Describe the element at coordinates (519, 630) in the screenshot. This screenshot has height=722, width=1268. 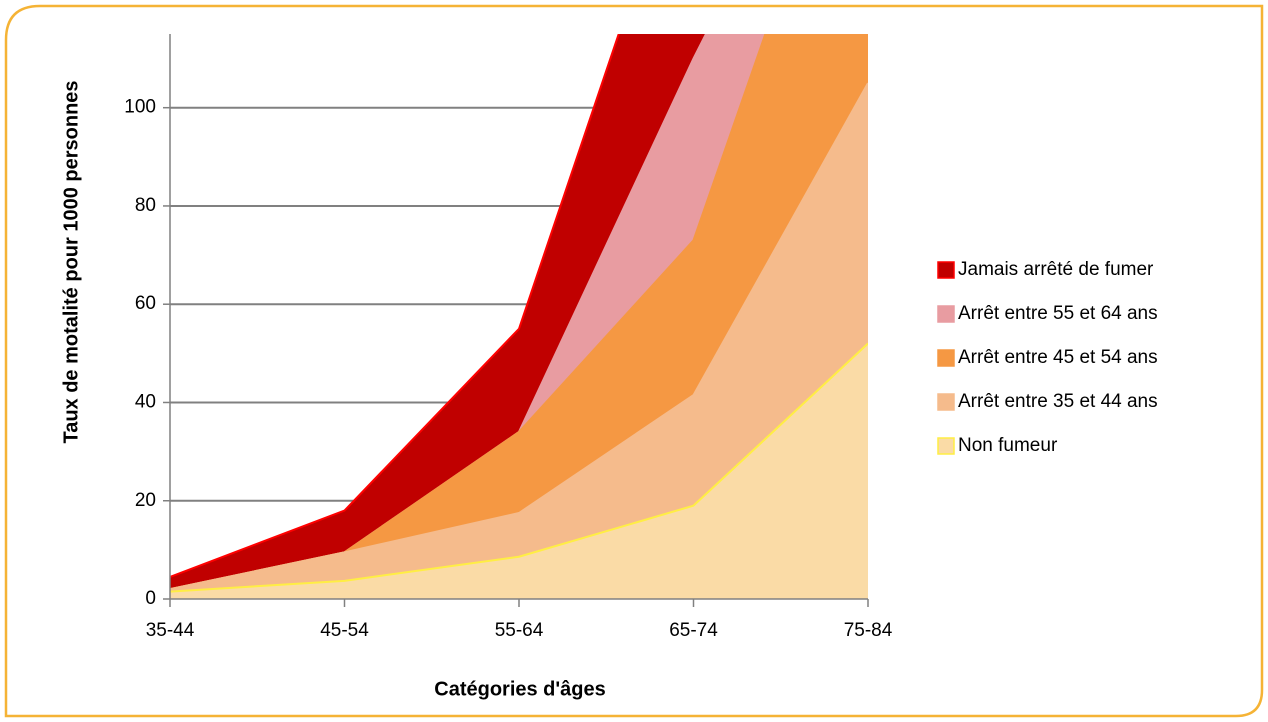
I see `x-tick-label: 55-64` at that location.